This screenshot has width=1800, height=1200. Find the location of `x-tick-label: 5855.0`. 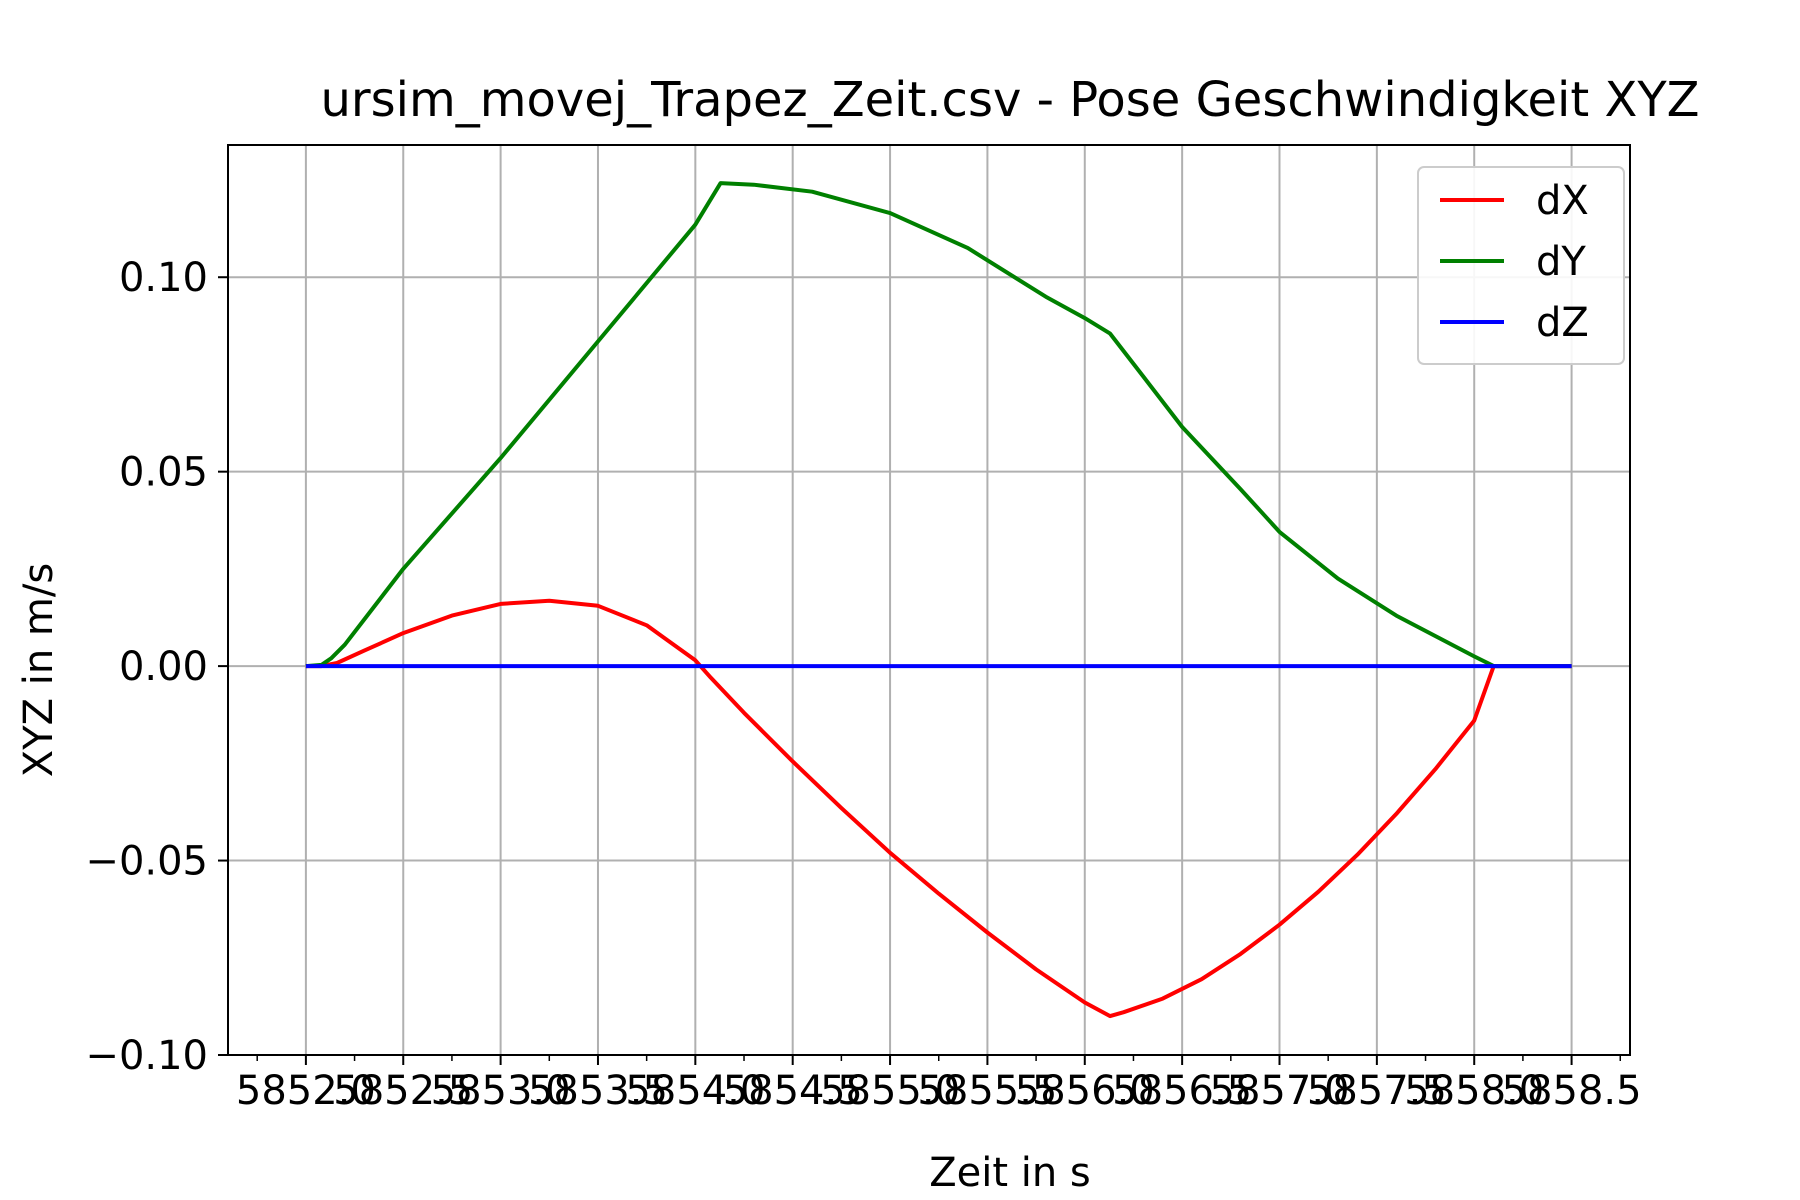

x-tick-label: 5855.0 is located at coordinates (890, 1091).